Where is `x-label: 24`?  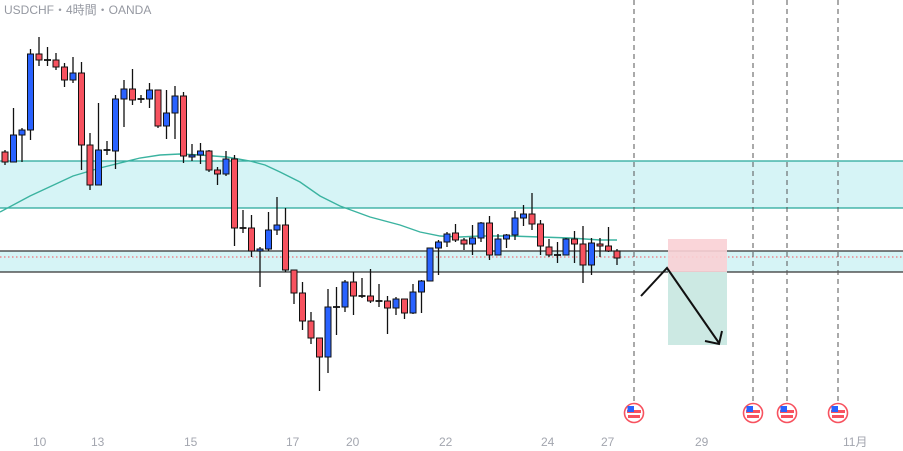 x-label: 24 is located at coordinates (548, 442).